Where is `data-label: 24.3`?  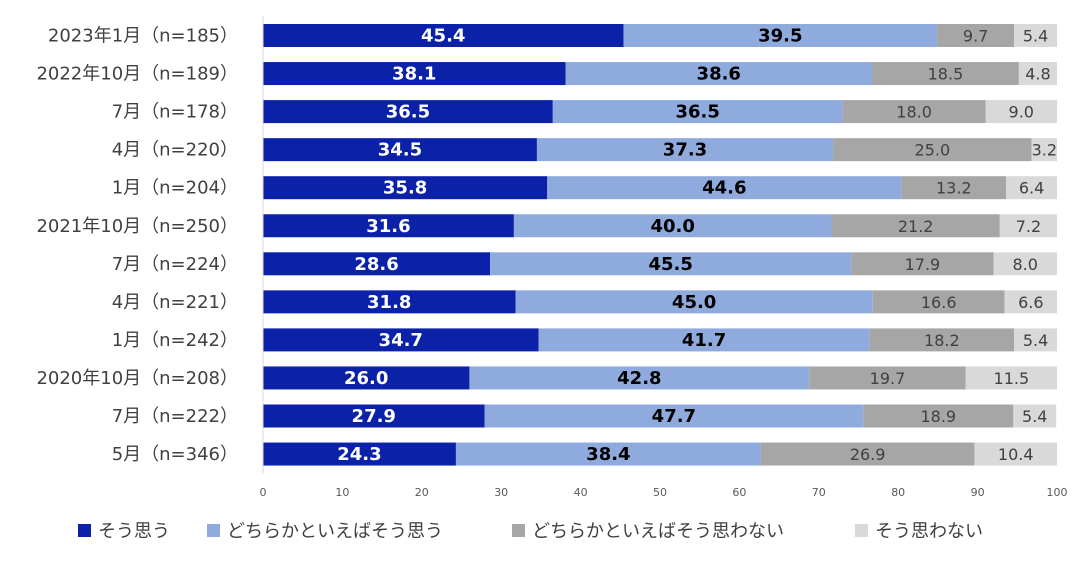
data-label: 24.3 is located at coordinates (359, 454).